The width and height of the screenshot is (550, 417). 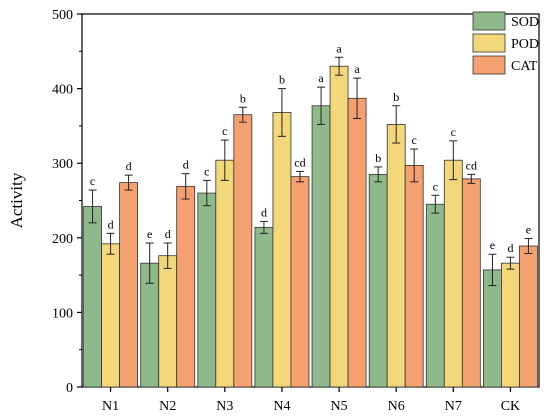 I want to click on legend-label-sod: SOD, so click(x=525, y=22).